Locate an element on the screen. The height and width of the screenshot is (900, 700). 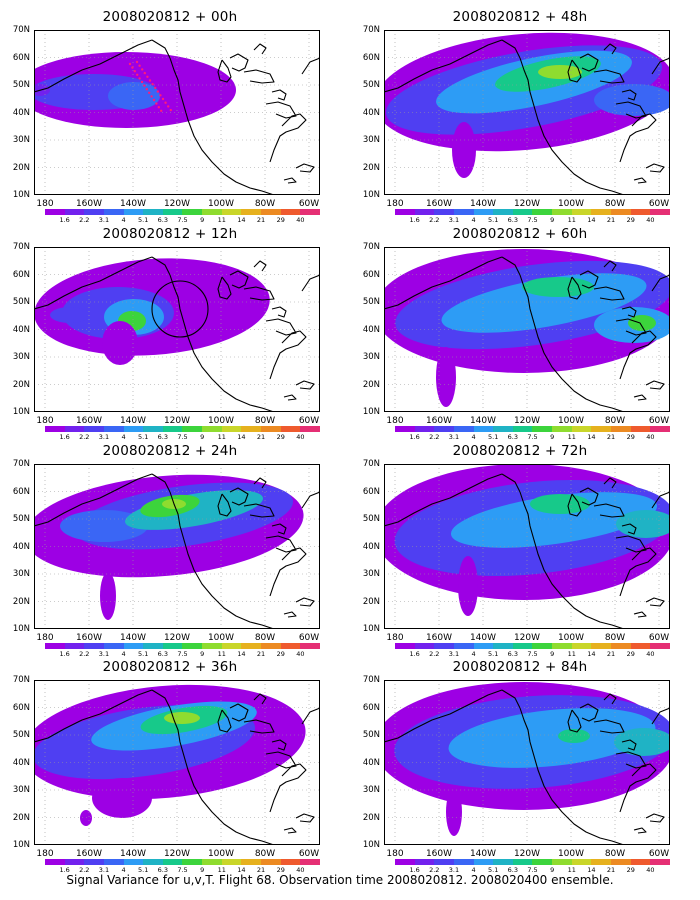
colorbar-label: 9 is located at coordinates (552, 870).